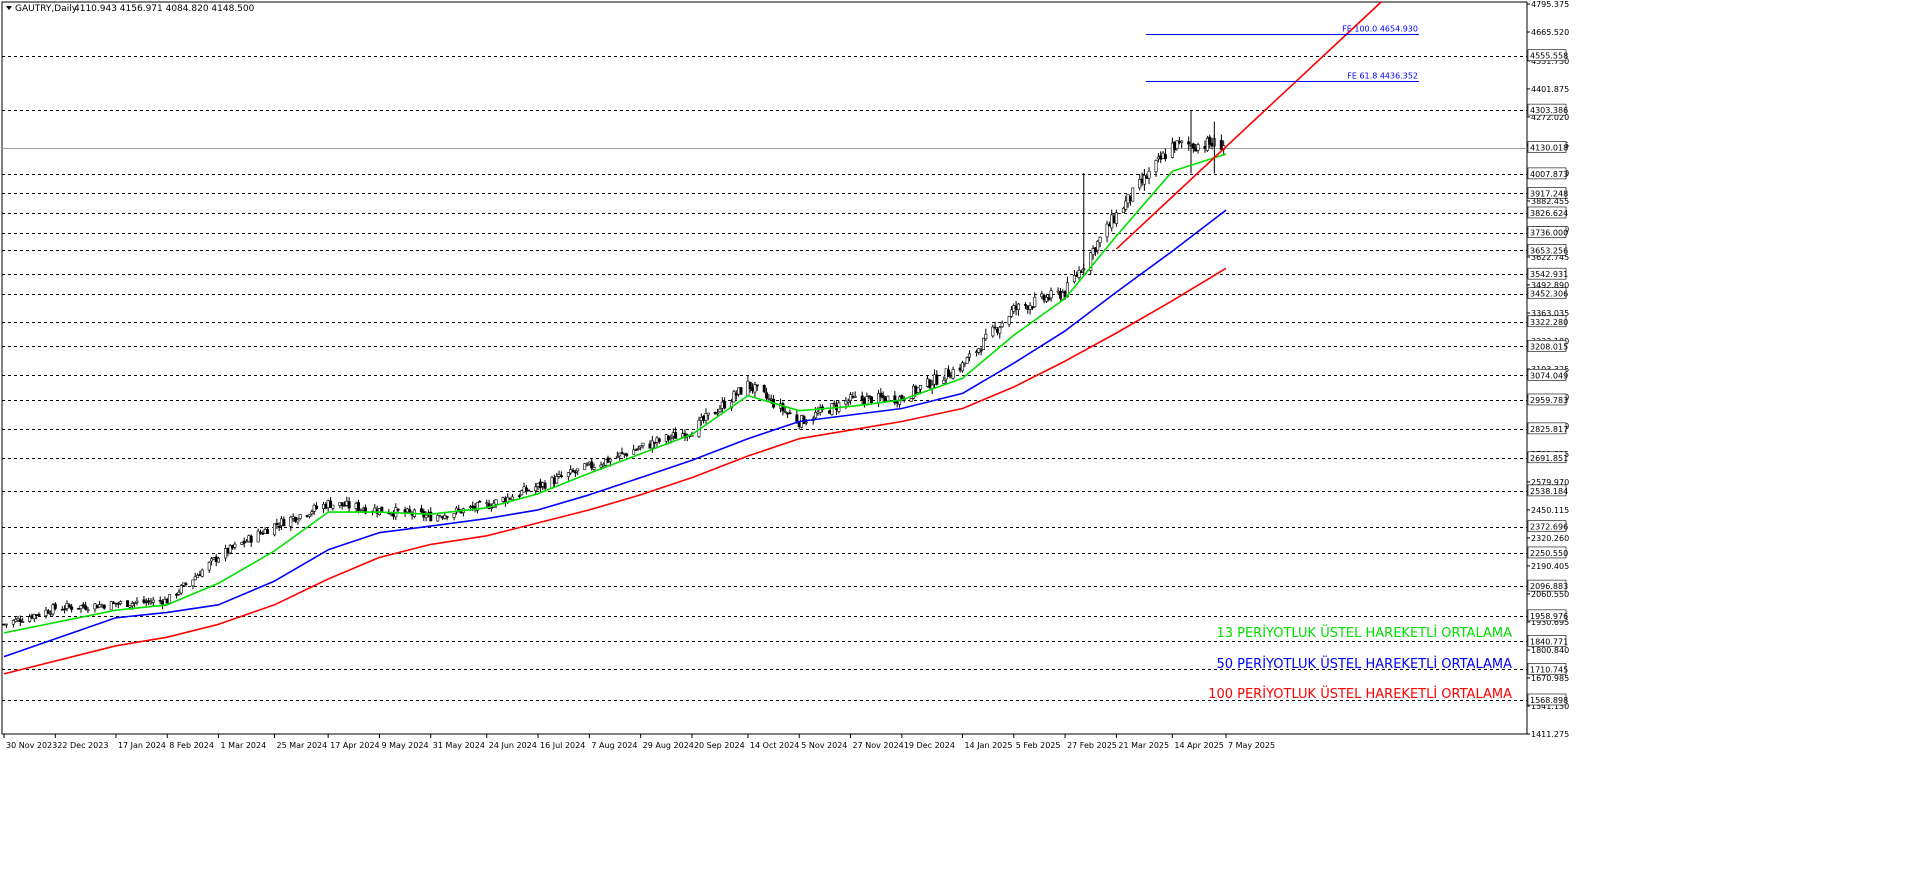 The height and width of the screenshot is (888, 1916). I want to click on price-label: 4303.386, so click(1549, 110).